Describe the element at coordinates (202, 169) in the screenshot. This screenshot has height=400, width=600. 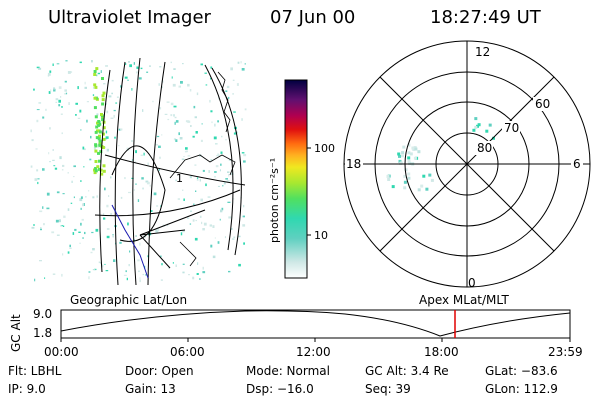
I see `coastline` at that location.